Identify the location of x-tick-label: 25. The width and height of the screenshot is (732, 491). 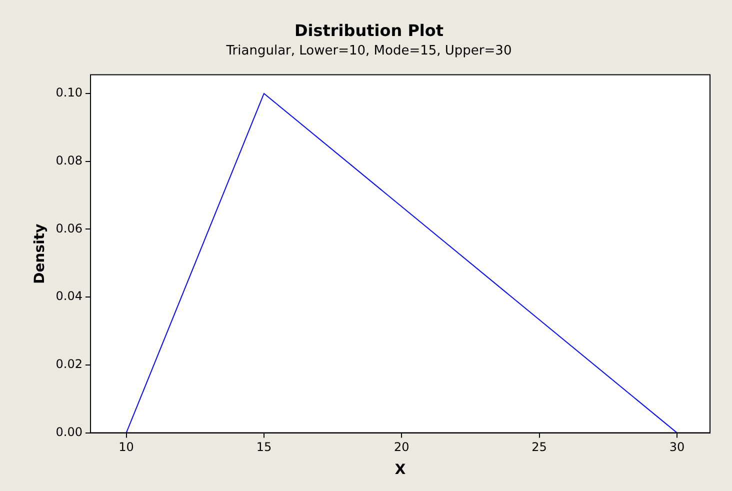
(539, 447).